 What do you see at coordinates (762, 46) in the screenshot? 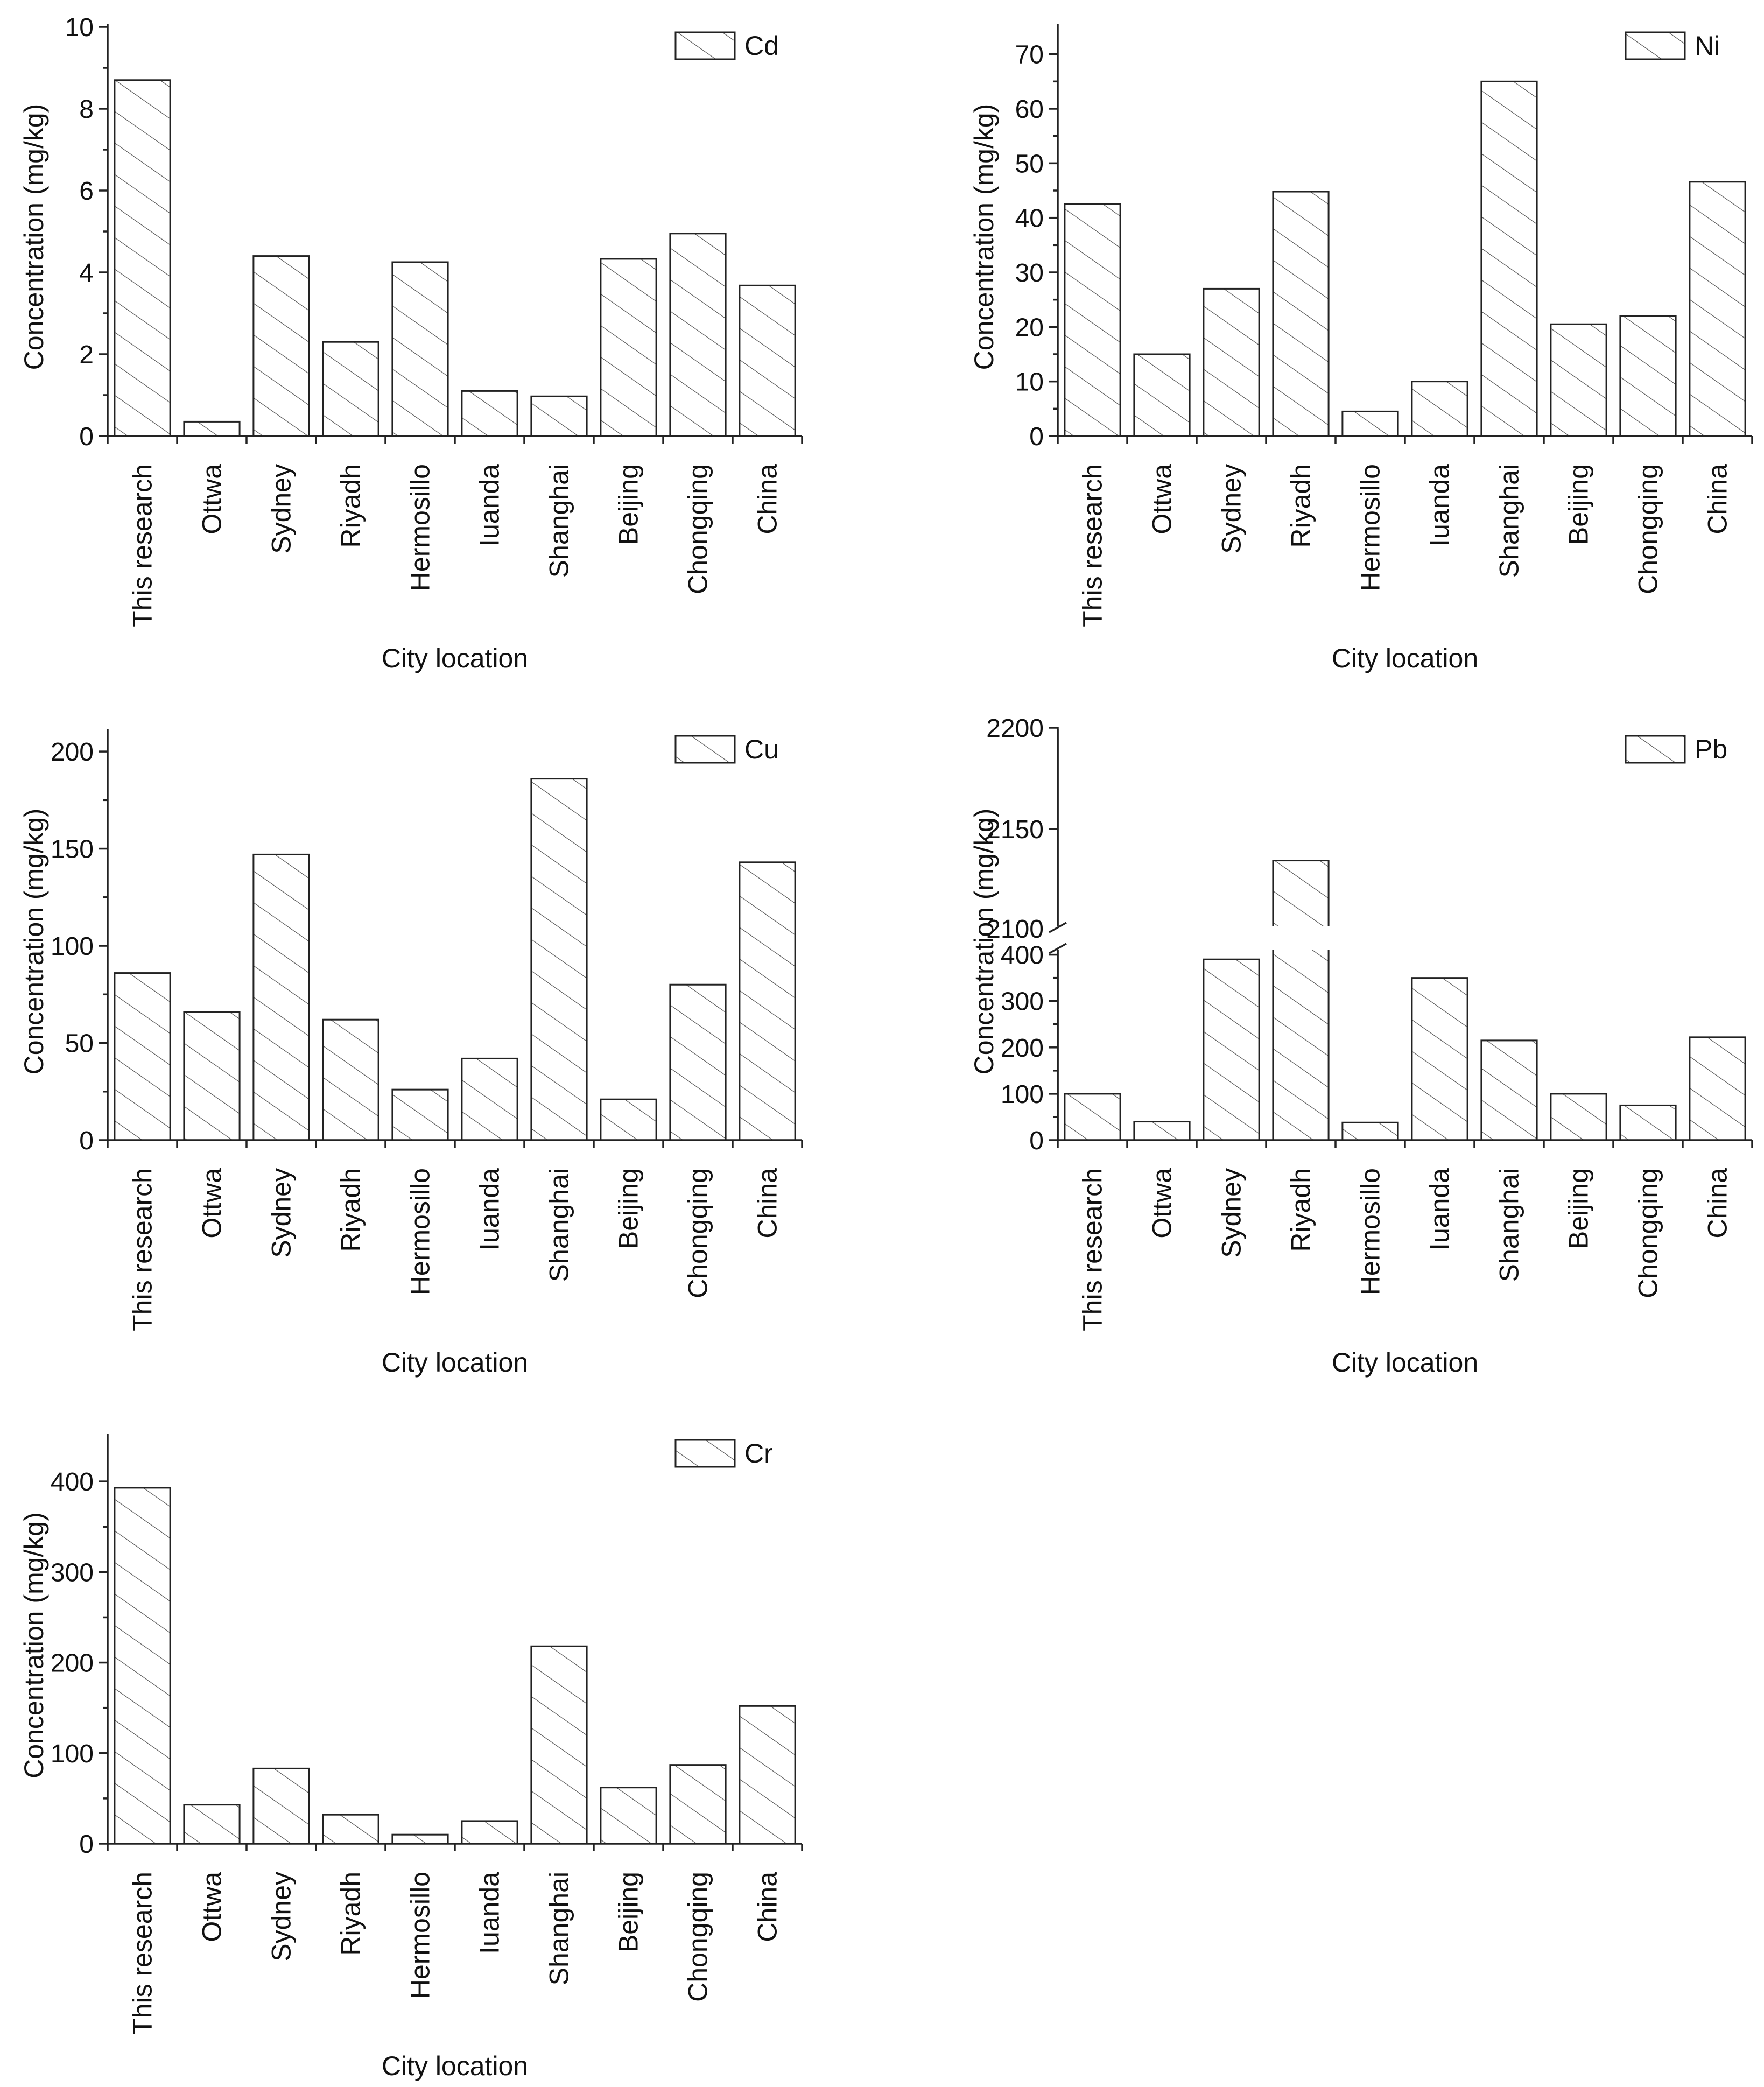
I see `legend-label: Cd` at bounding box center [762, 46].